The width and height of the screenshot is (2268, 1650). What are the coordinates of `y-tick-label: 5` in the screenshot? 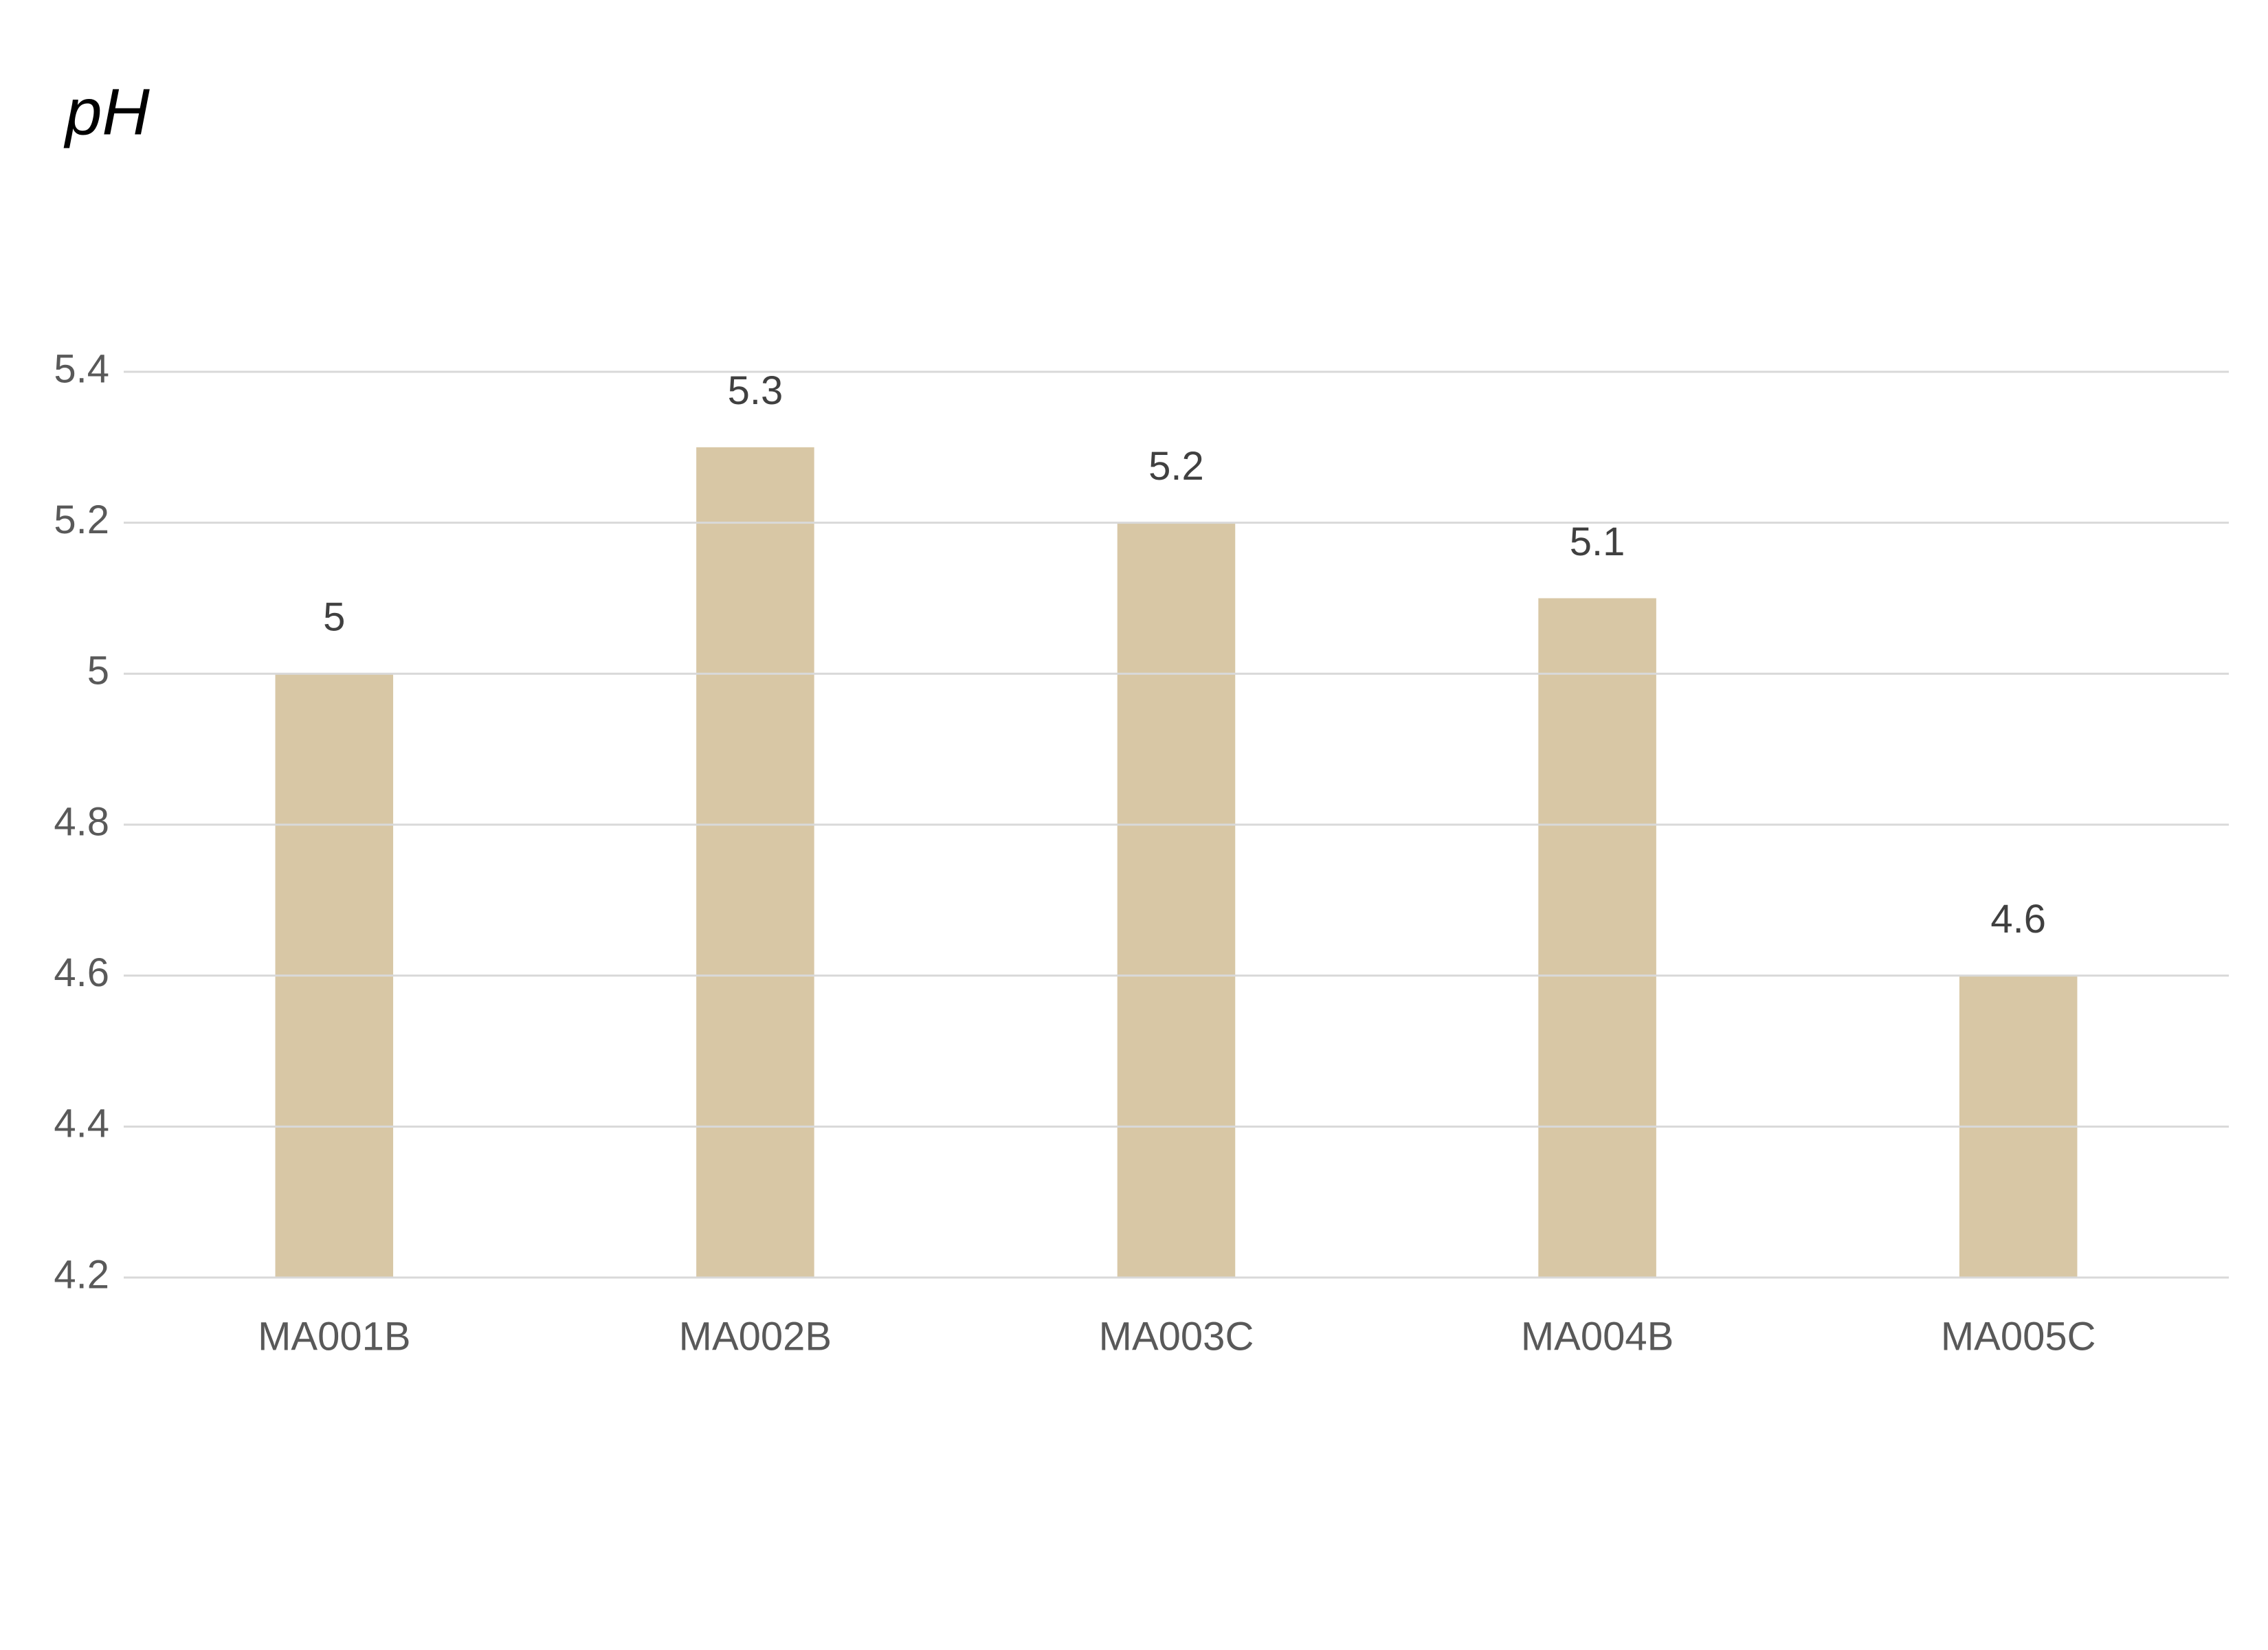 It's located at (98, 671).